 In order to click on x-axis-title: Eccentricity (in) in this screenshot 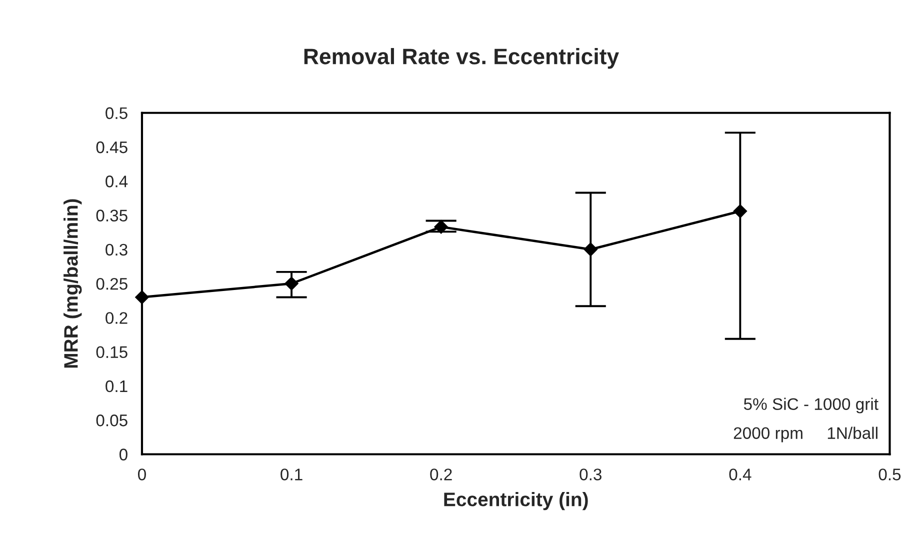, I will do `click(516, 501)`.